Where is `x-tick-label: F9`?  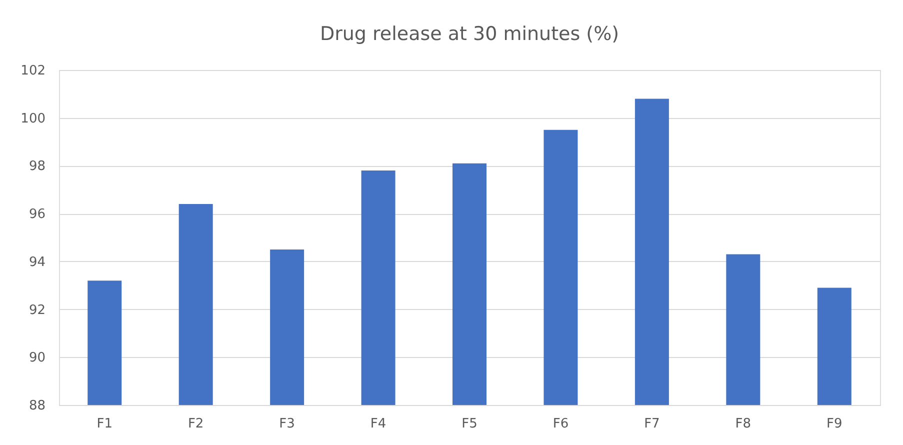
x-tick-label: F9 is located at coordinates (834, 424).